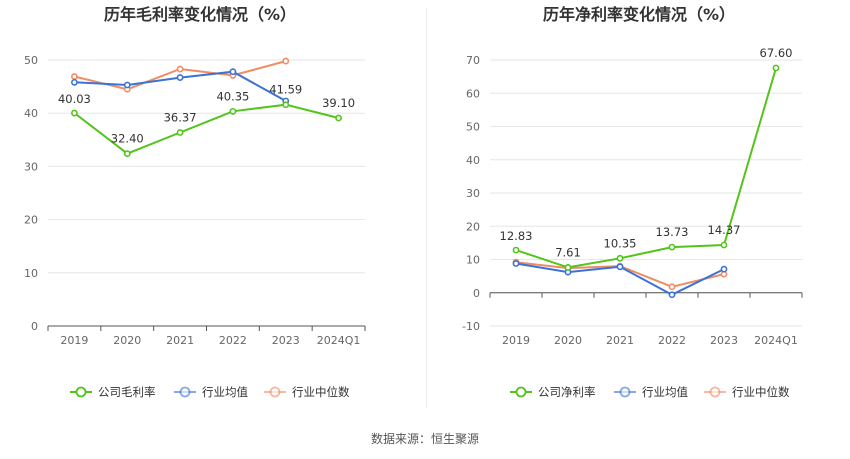  Describe the element at coordinates (620, 243) in the screenshot. I see `data-label: 10.35` at that location.